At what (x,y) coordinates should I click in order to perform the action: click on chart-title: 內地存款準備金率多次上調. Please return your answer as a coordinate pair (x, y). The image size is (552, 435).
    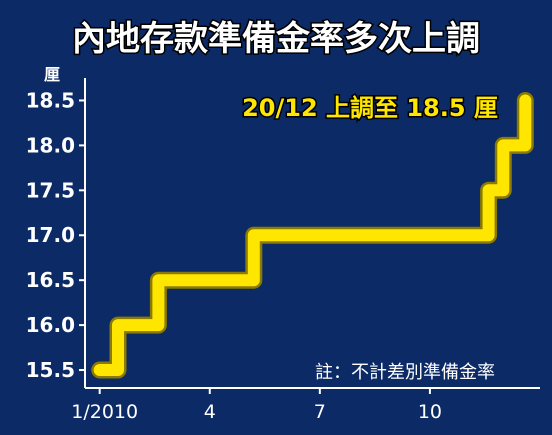
    Looking at the image, I should click on (276, 39).